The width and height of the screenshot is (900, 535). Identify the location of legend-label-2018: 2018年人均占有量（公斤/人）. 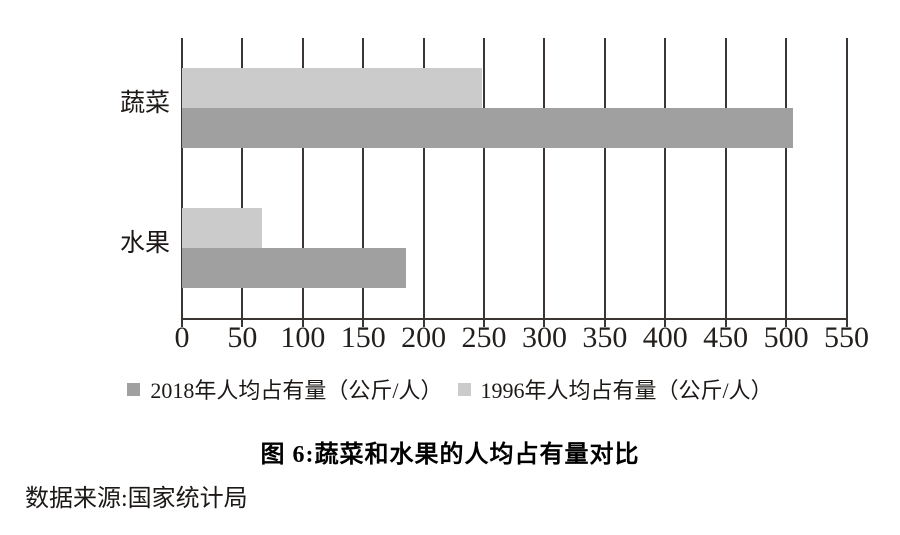
(296, 390).